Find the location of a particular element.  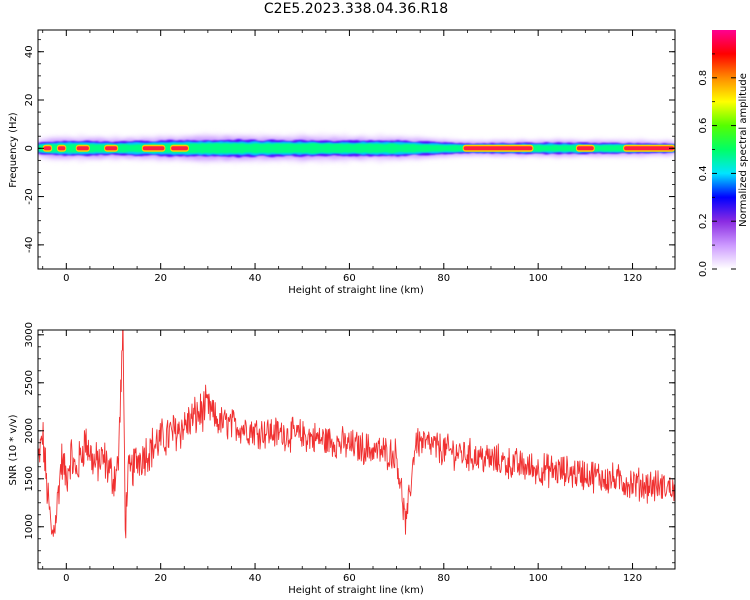

spectrogram-xtick-label: 40 is located at coordinates (255, 278).